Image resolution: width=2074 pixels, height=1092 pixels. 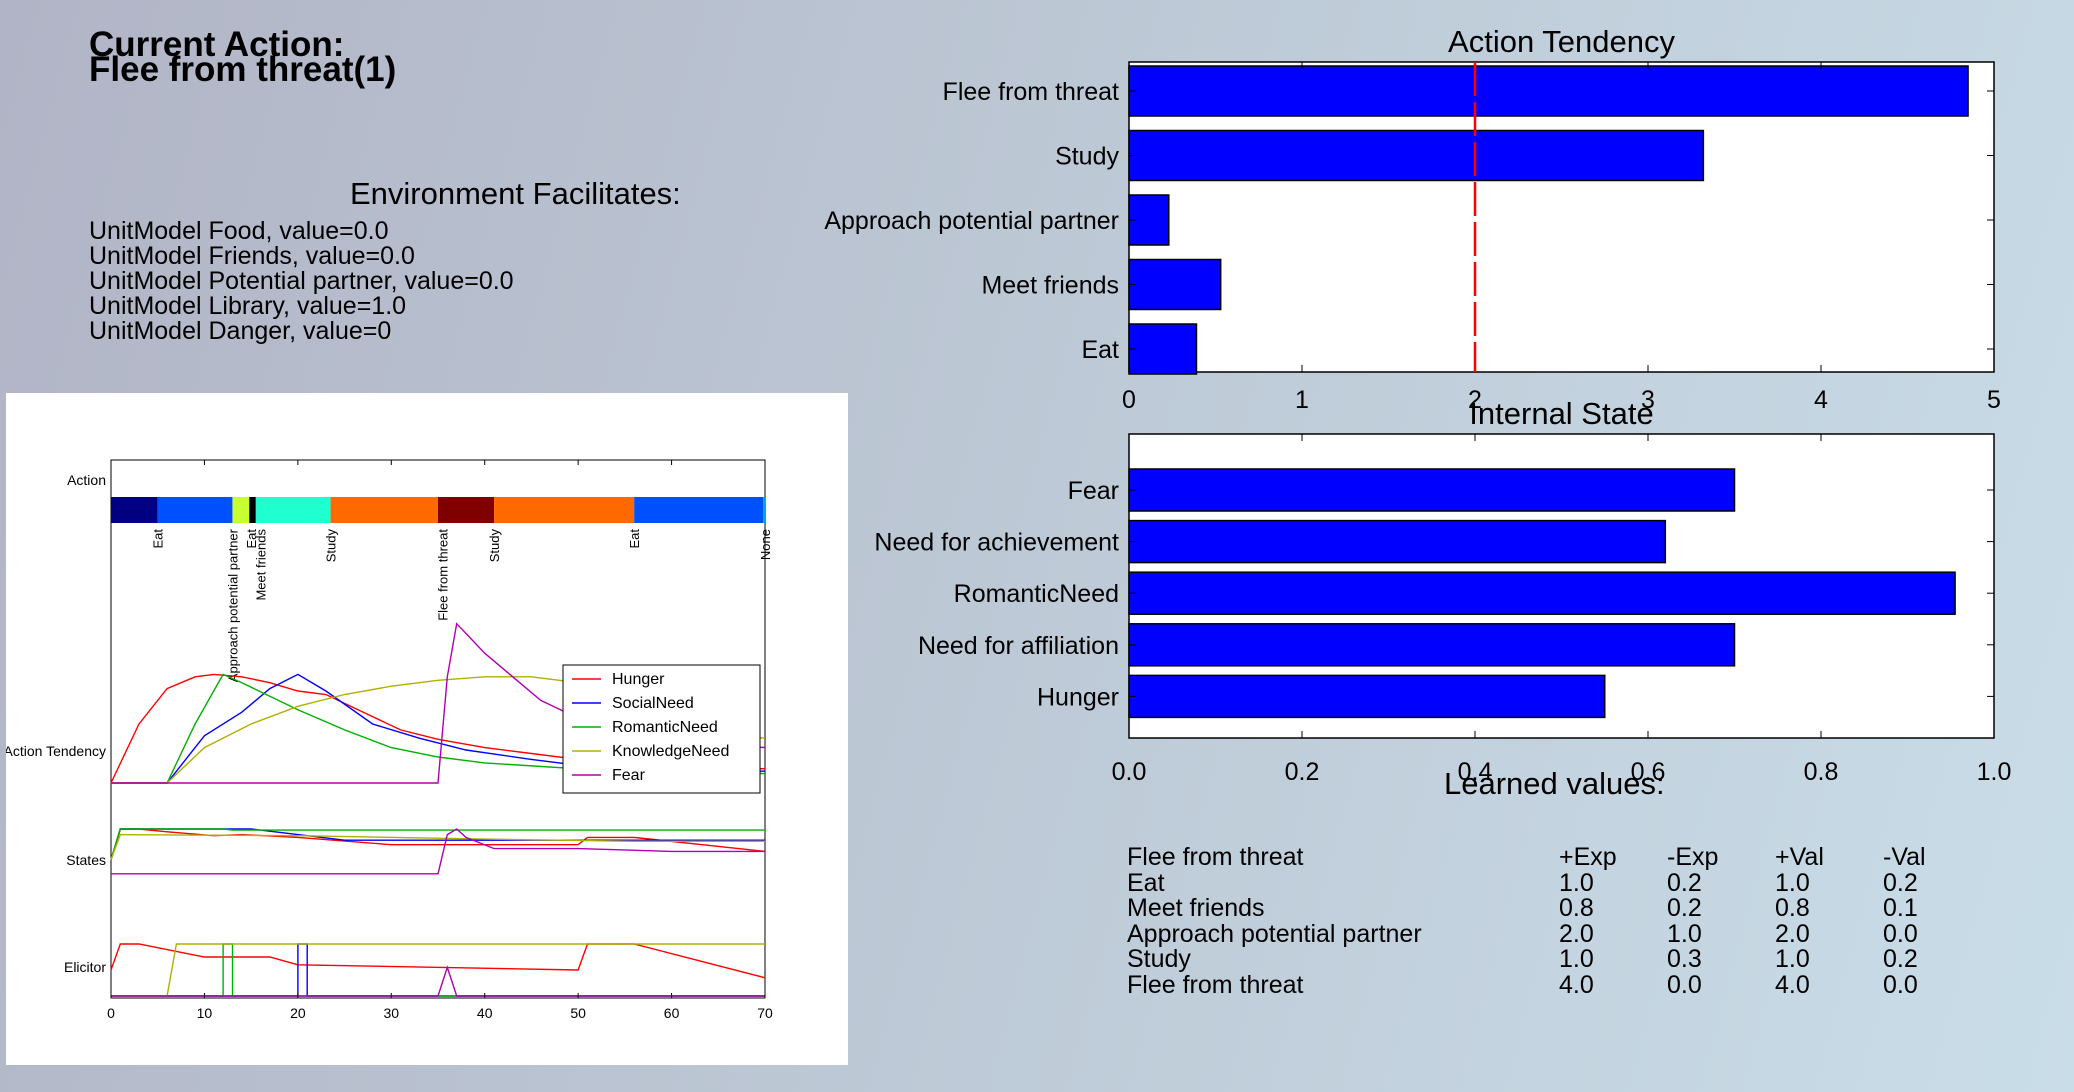 I want to click on learned-values-col-header: +Val, so click(x=1799, y=857).